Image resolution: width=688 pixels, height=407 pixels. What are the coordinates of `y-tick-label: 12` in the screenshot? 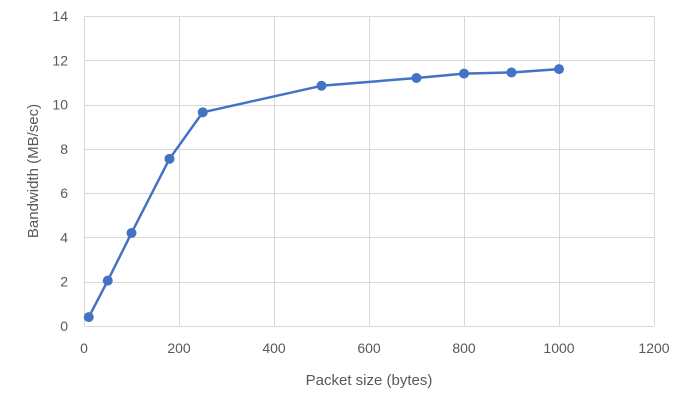 It's located at (60, 60).